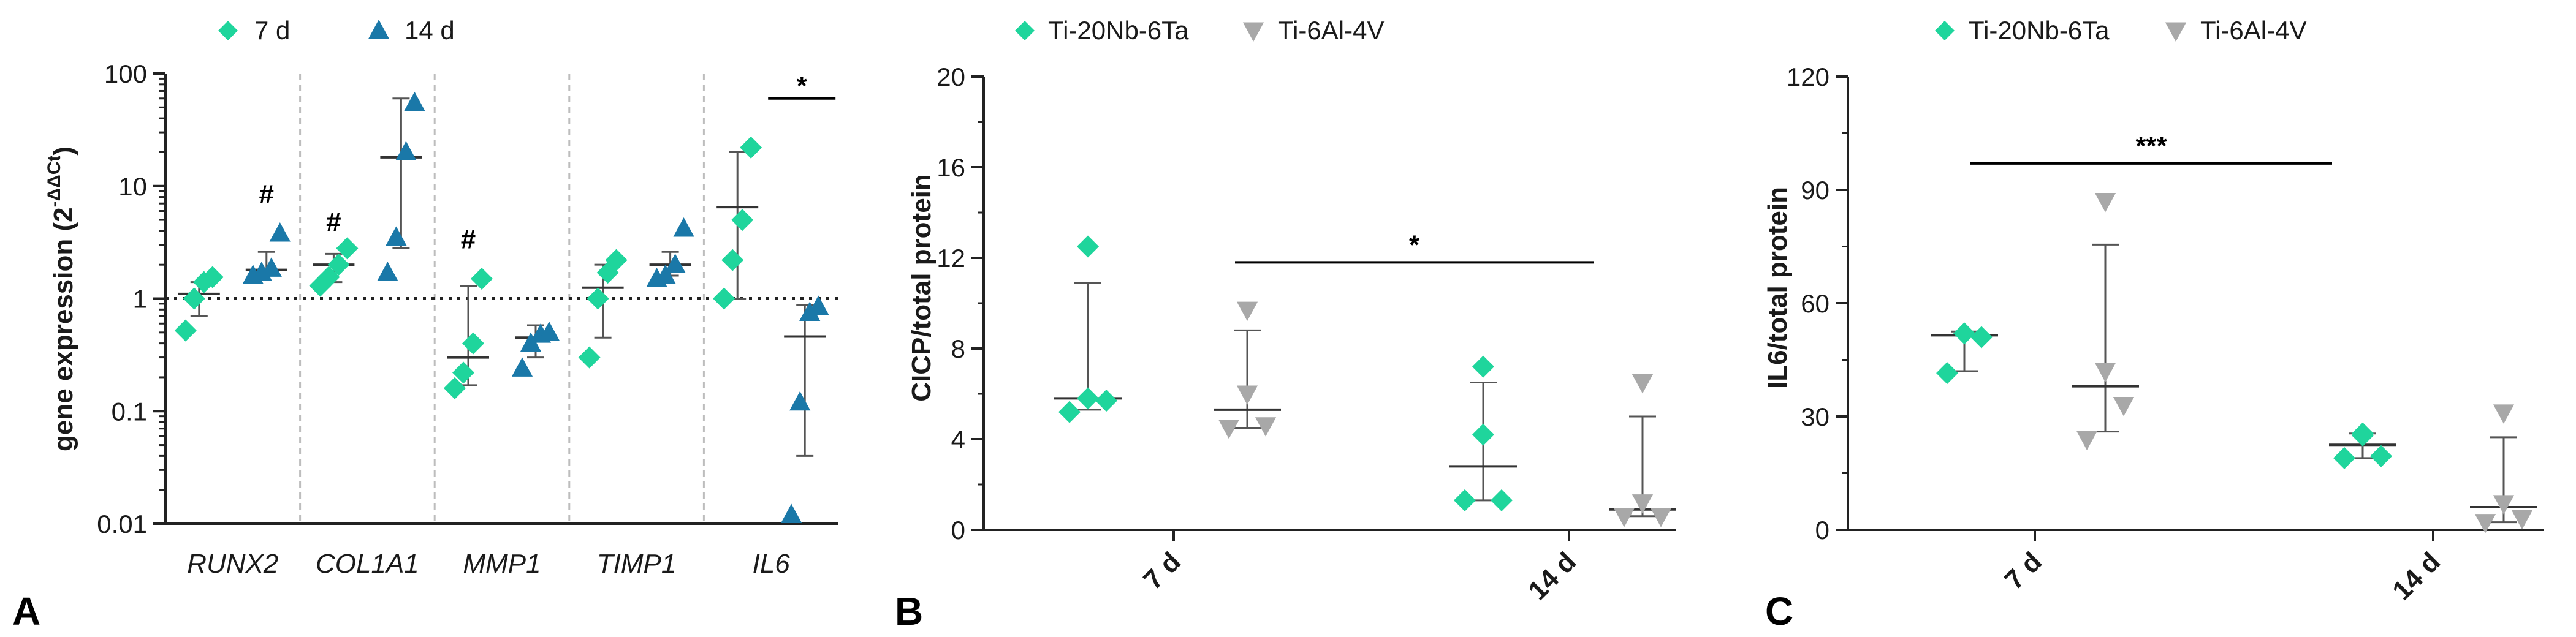  I want to click on x-label-col1a1: COL1A1, so click(367, 564).